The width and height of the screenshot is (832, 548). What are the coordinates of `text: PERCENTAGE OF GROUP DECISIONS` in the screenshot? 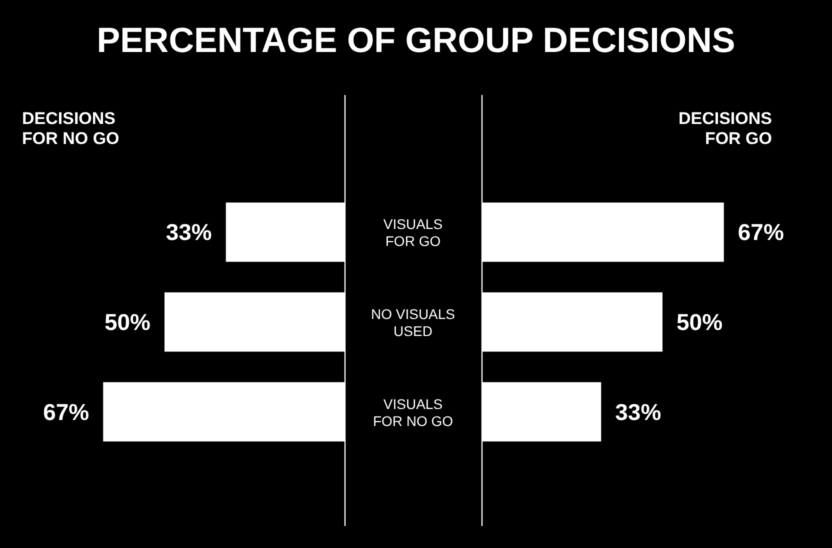 It's located at (416, 40).